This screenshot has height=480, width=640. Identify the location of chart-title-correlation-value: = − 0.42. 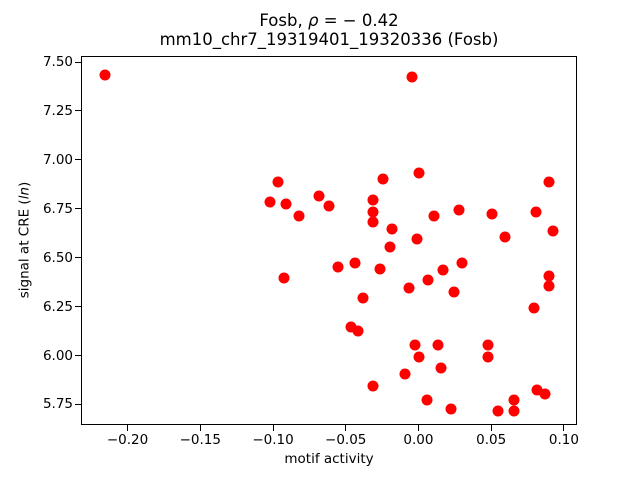
(358, 20).